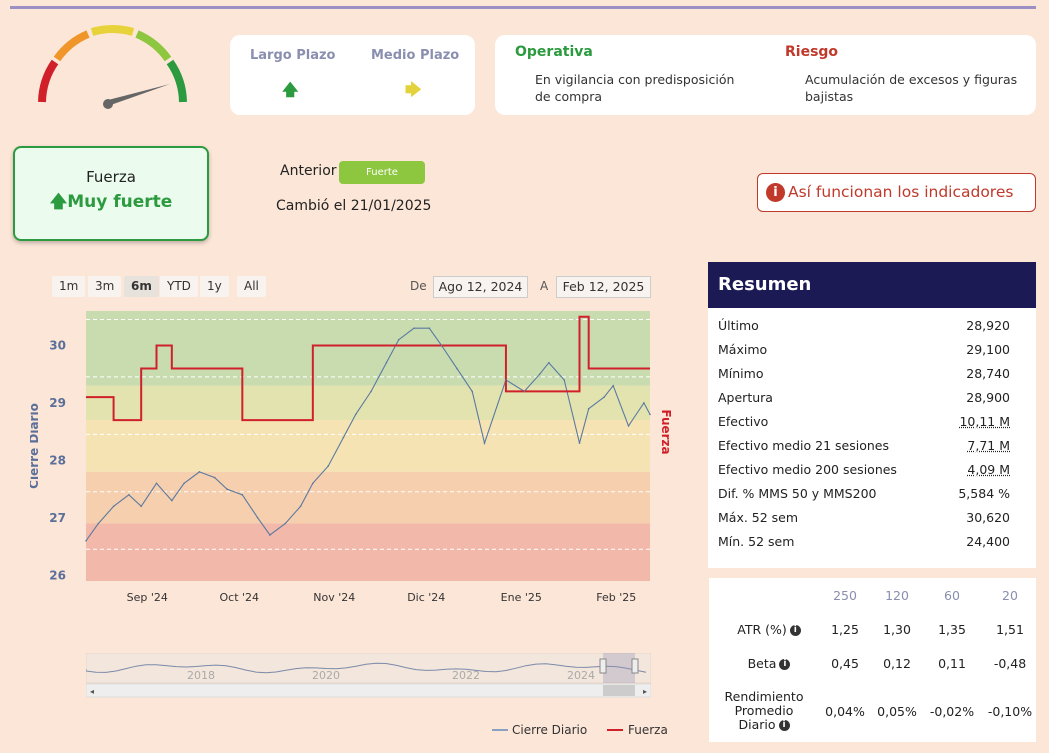  Describe the element at coordinates (743, 421) in the screenshot. I see `resumen-label: Efectivo` at that location.